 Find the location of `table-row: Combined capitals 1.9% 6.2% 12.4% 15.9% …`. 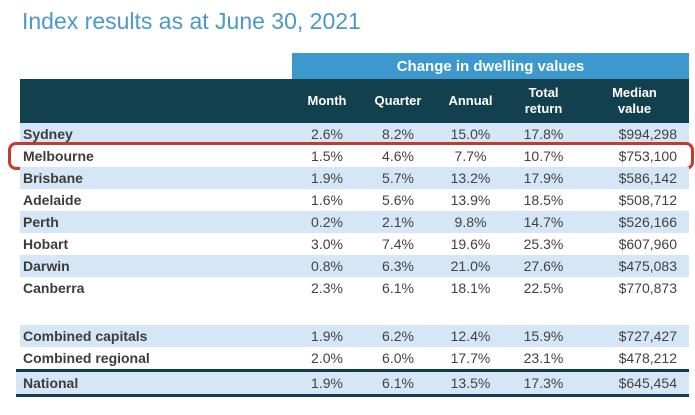

table-row: Combined capitals 1.9% 6.2% 12.4% 15.9% … is located at coordinates (354, 336).